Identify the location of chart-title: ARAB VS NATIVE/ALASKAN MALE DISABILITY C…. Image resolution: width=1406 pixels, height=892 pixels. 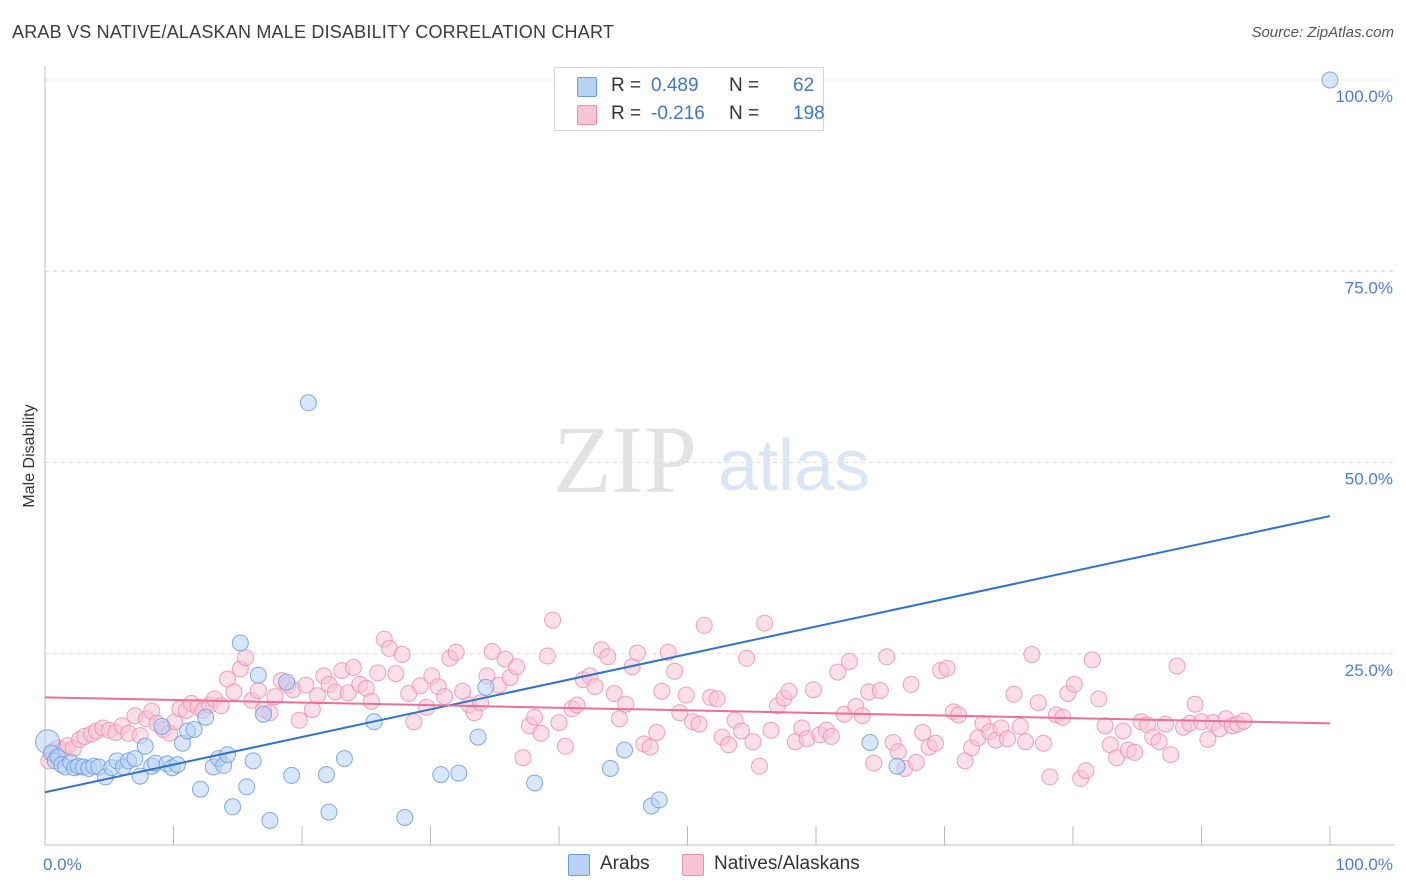
(313, 32).